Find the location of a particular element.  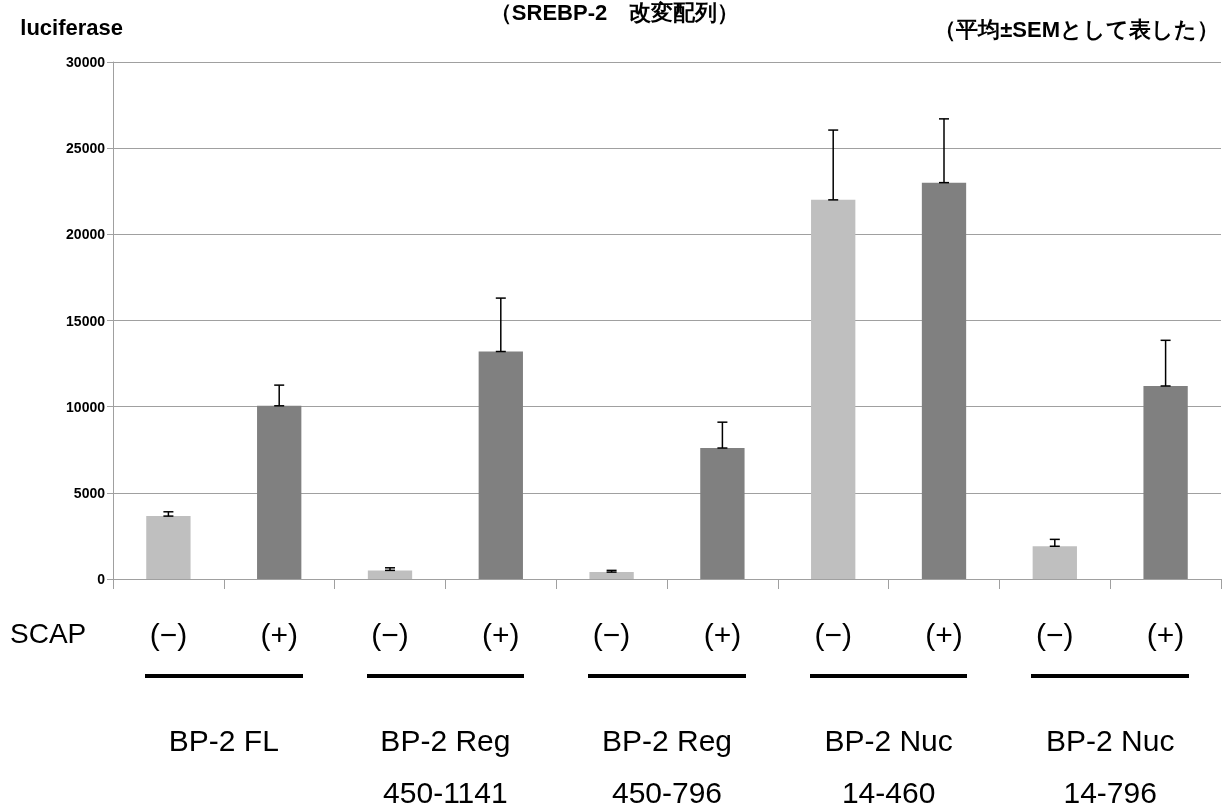

y-tick-label: 30000 is located at coordinates (86, 62).